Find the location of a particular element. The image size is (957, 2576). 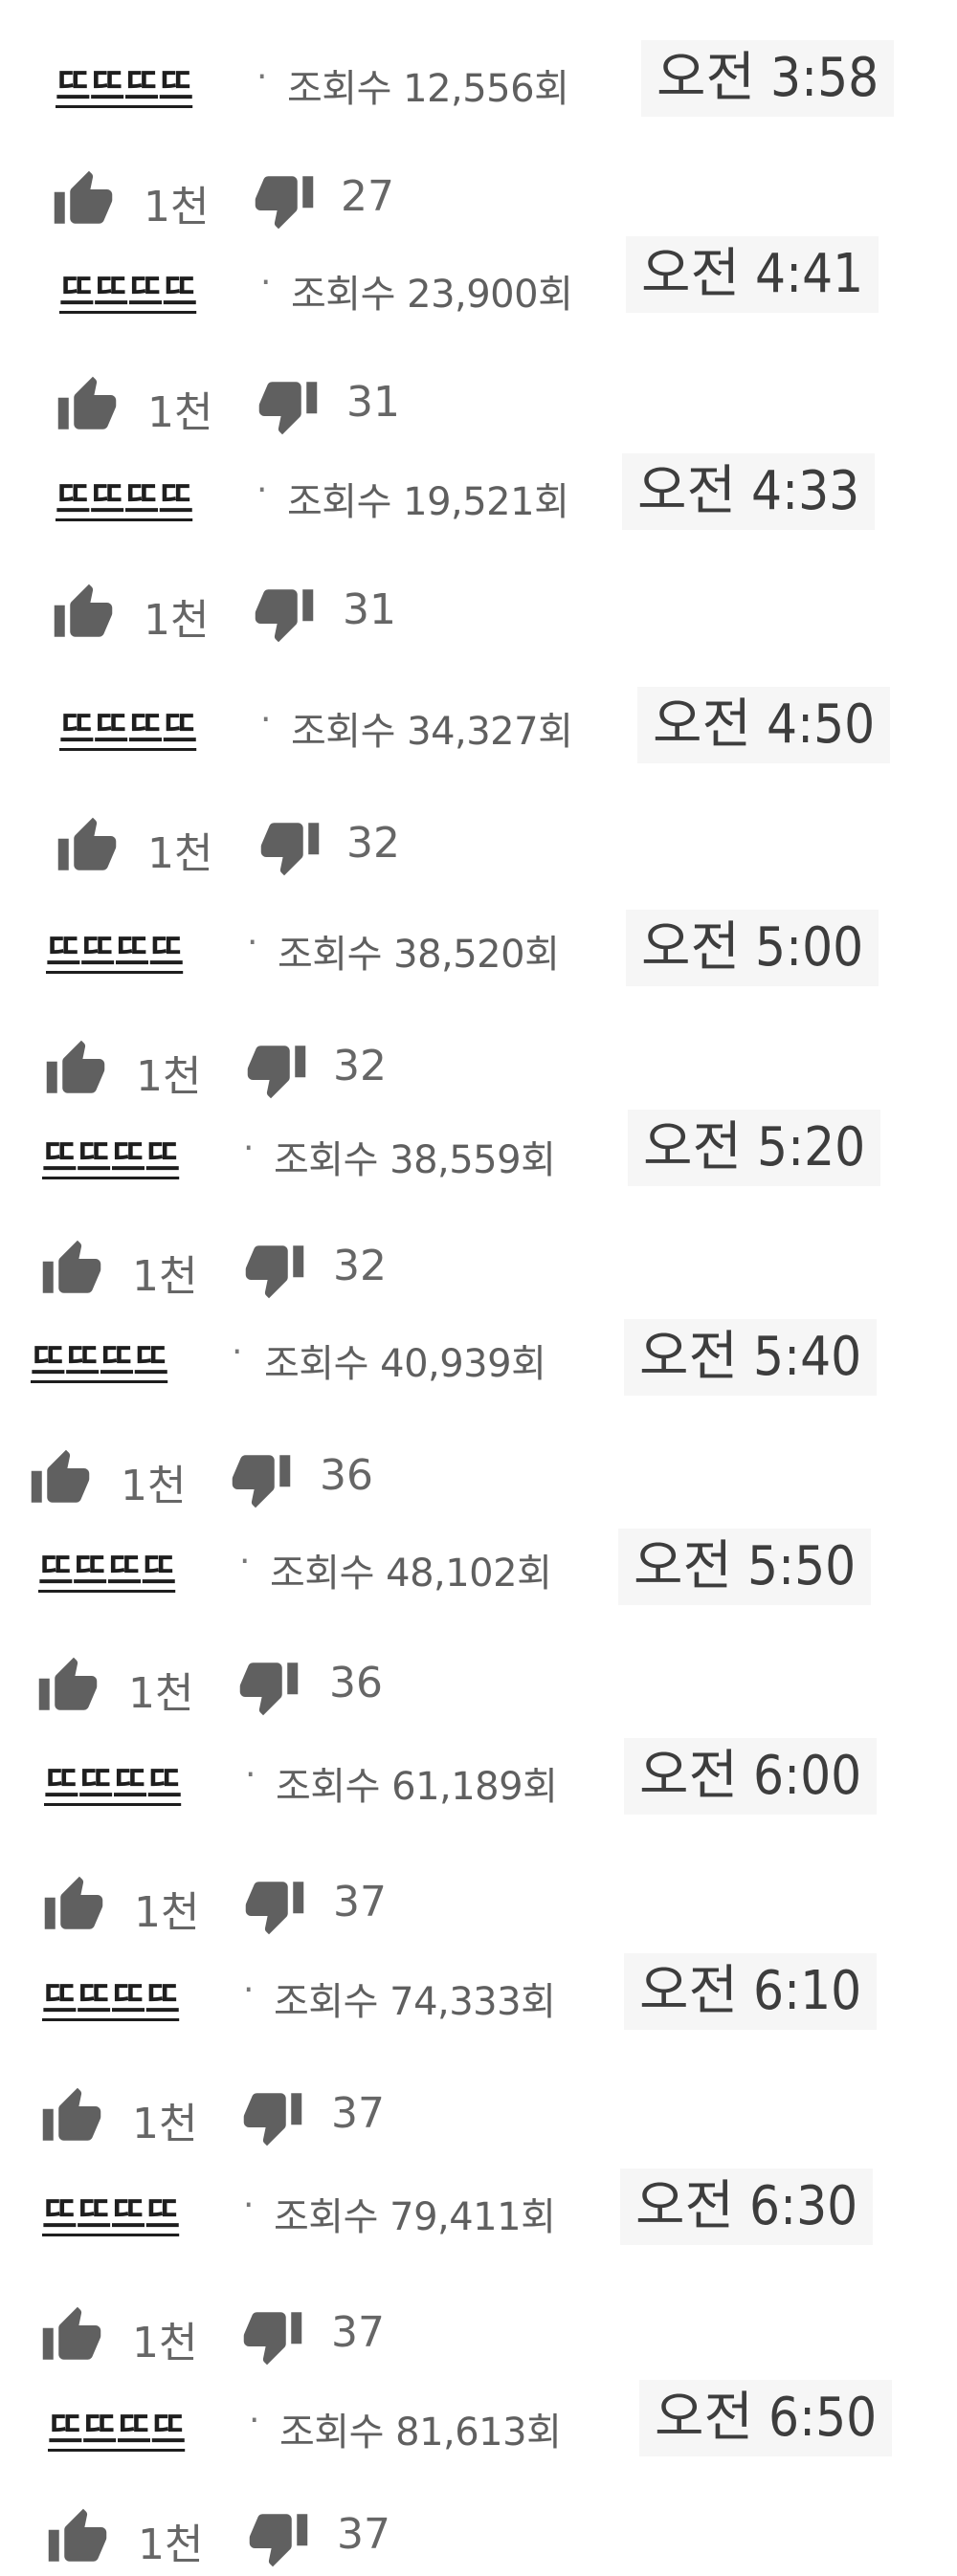

video-entry: 뜨뜨뜨뜨 · 조회수 38,520회 오전 5:00 1천 32 is located at coordinates (478, 983).